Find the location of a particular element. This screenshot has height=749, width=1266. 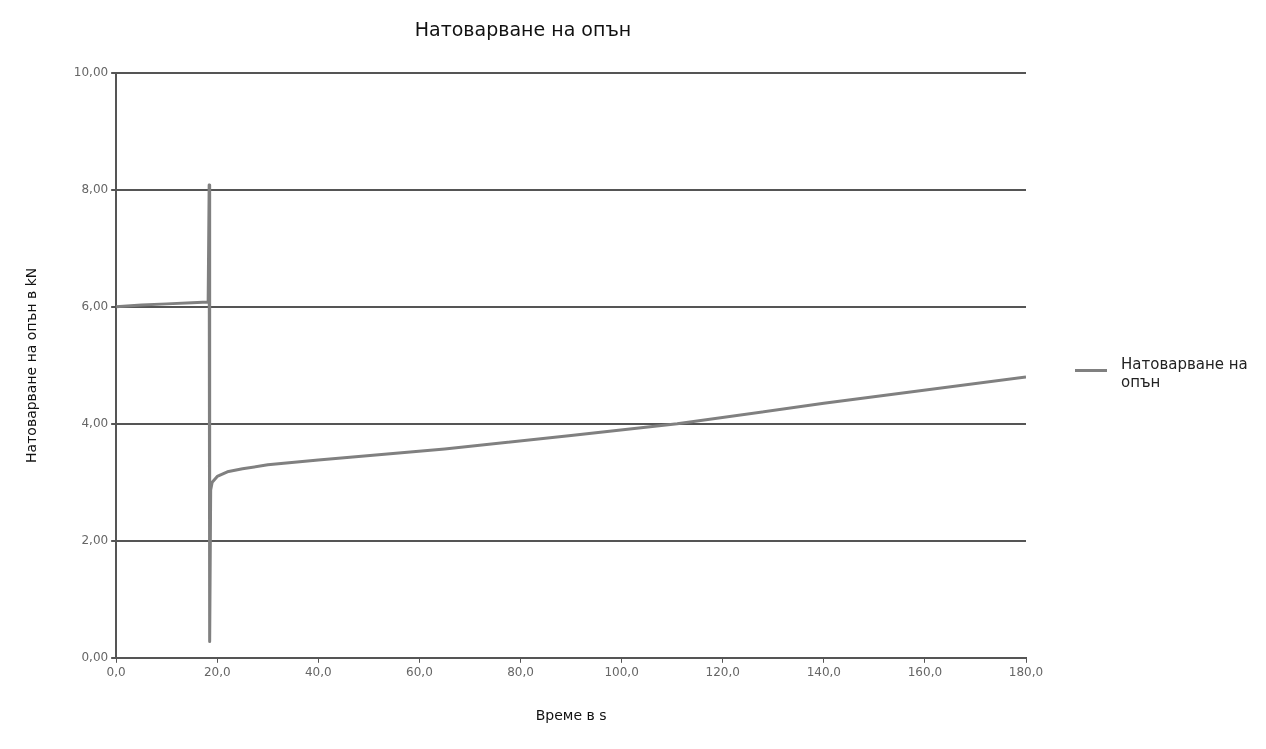

y-tick-label: 10,00 is located at coordinates (91, 71).